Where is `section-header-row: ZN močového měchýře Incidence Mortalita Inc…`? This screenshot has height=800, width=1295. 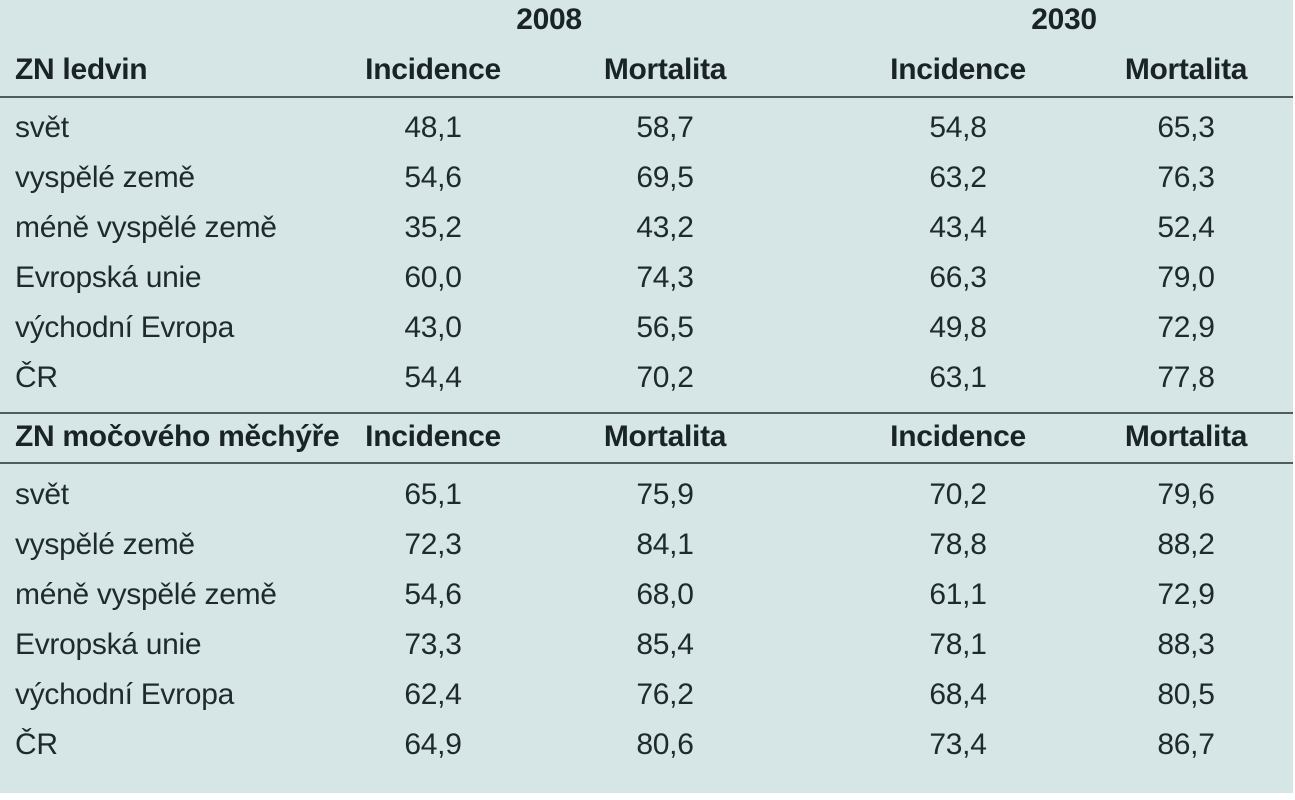 section-header-row: ZN močového měchýře Incidence Mortalita Inc… is located at coordinates (646, 437).